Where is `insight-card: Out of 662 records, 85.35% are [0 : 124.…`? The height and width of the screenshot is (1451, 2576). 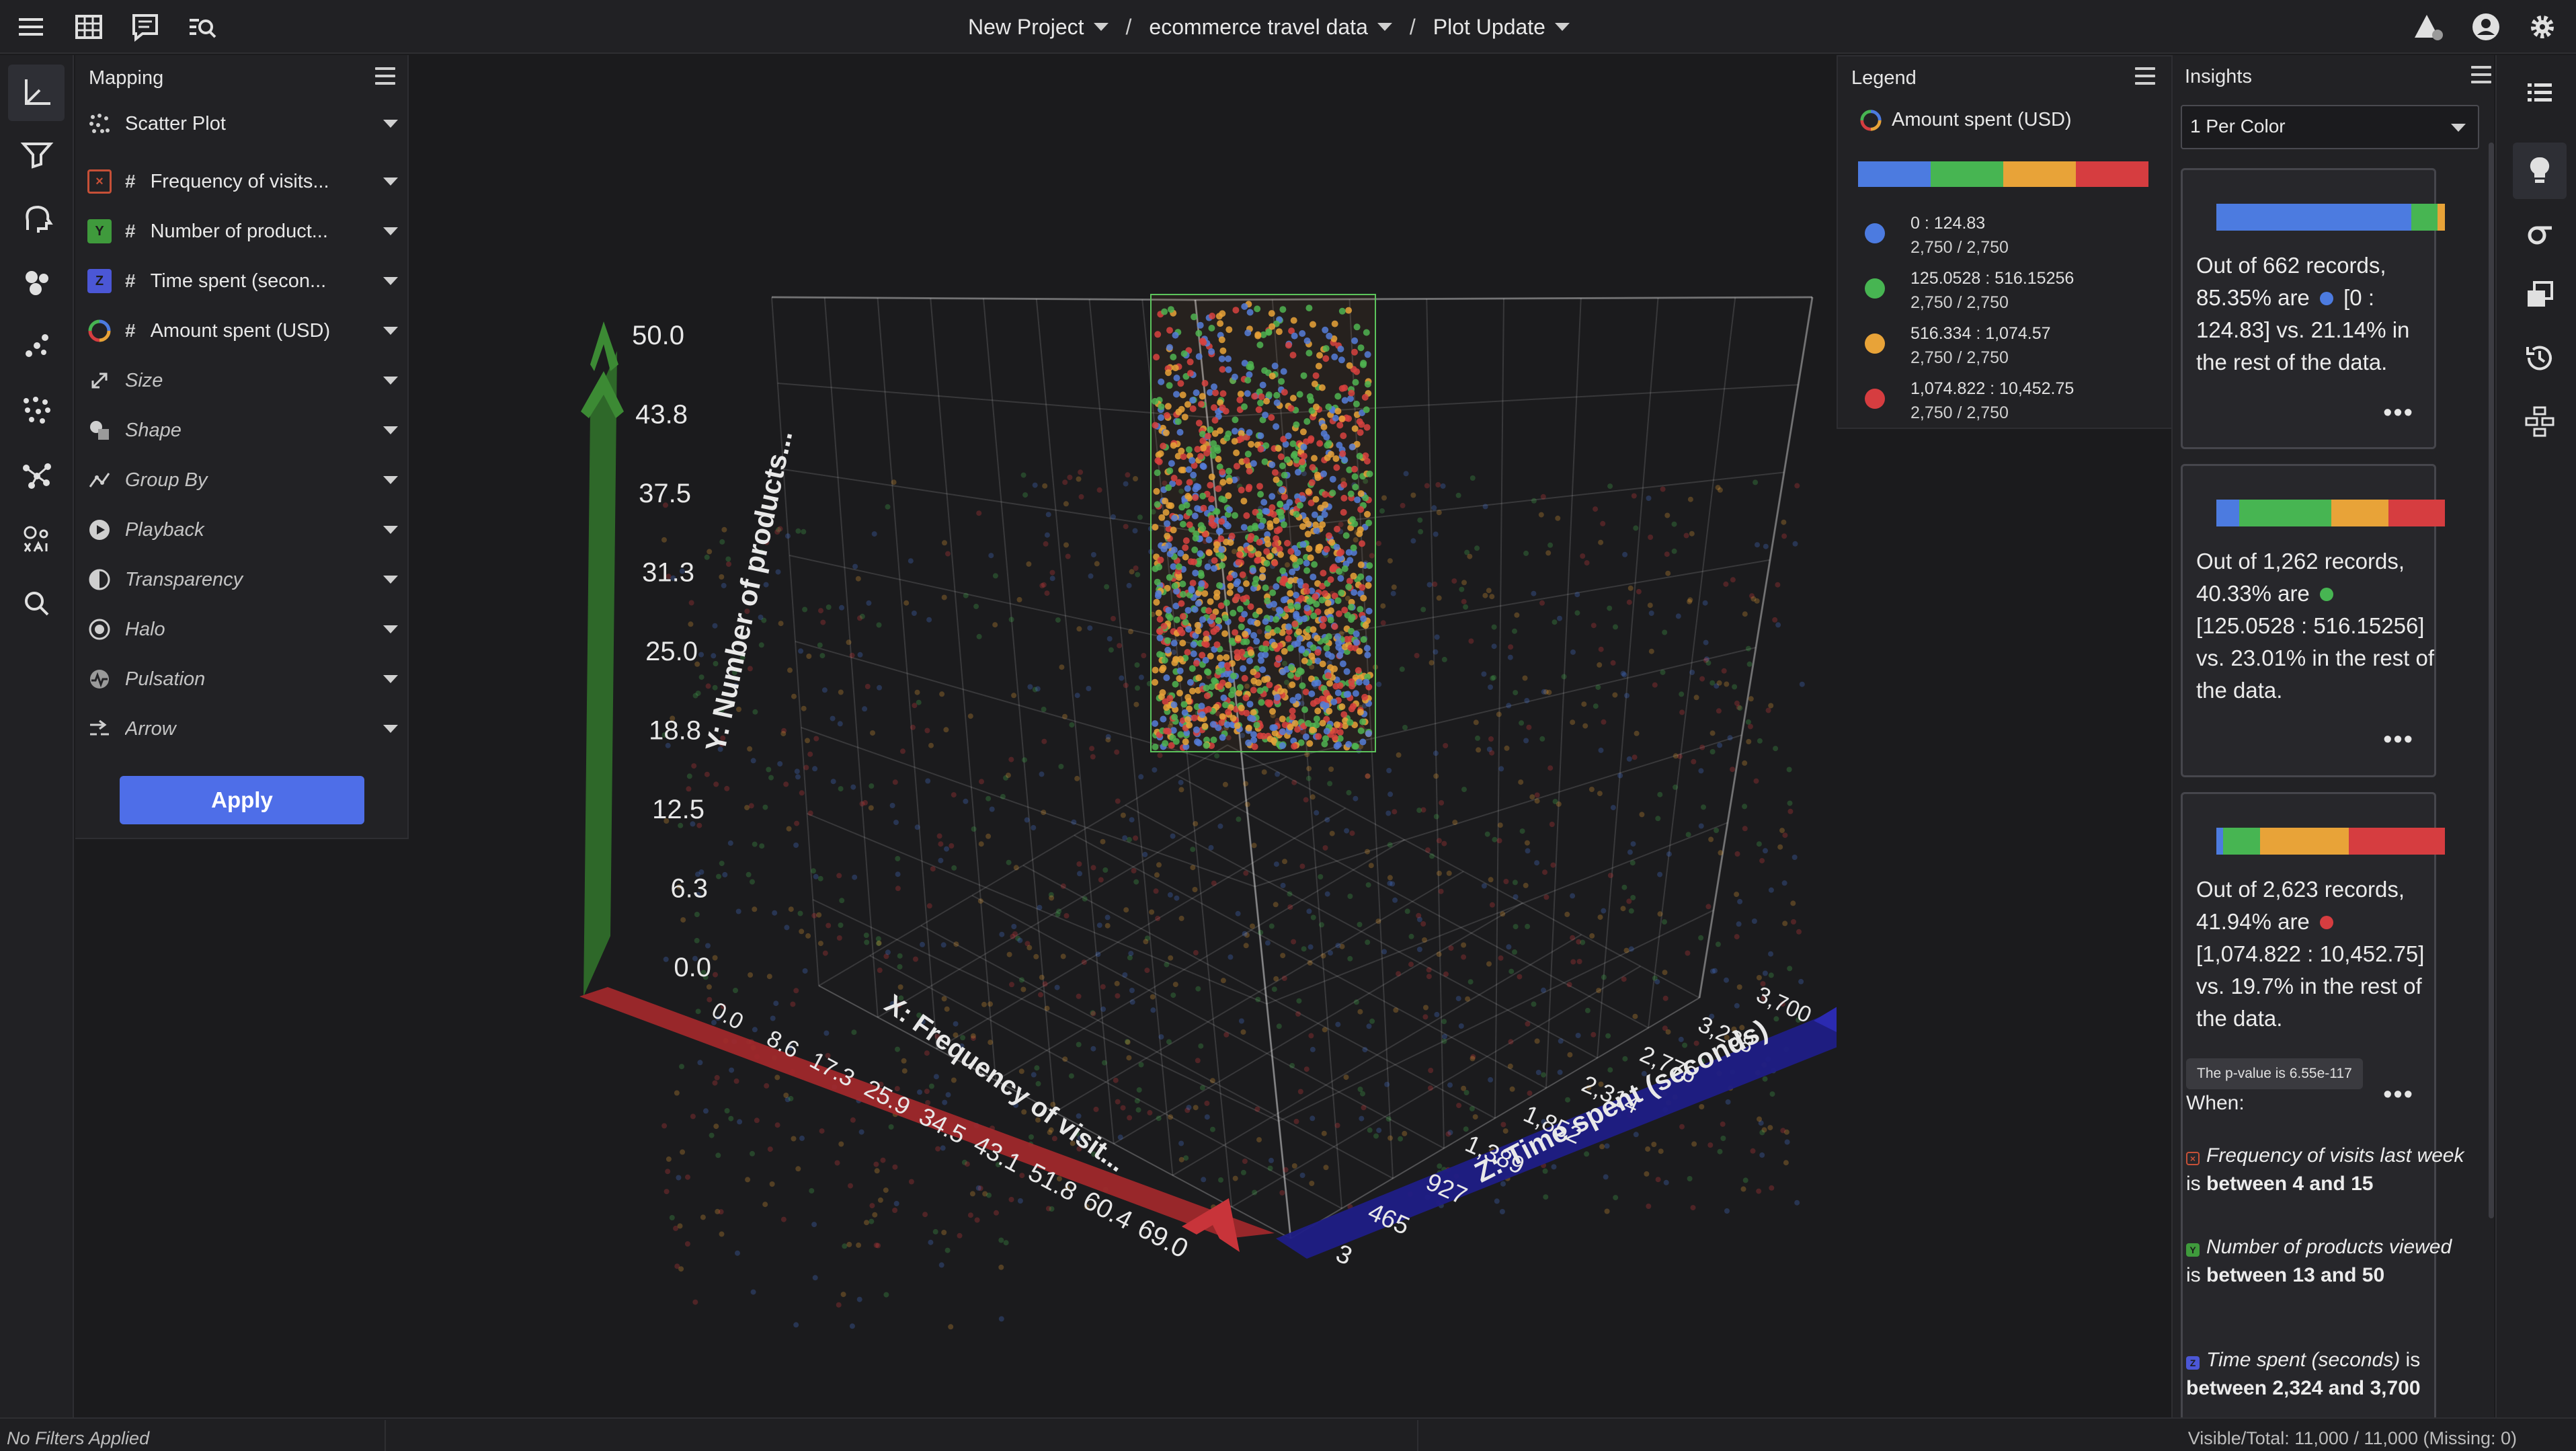 insight-card: Out of 662 records, 85.35% are [0 : 124.… is located at coordinates (2313, 308).